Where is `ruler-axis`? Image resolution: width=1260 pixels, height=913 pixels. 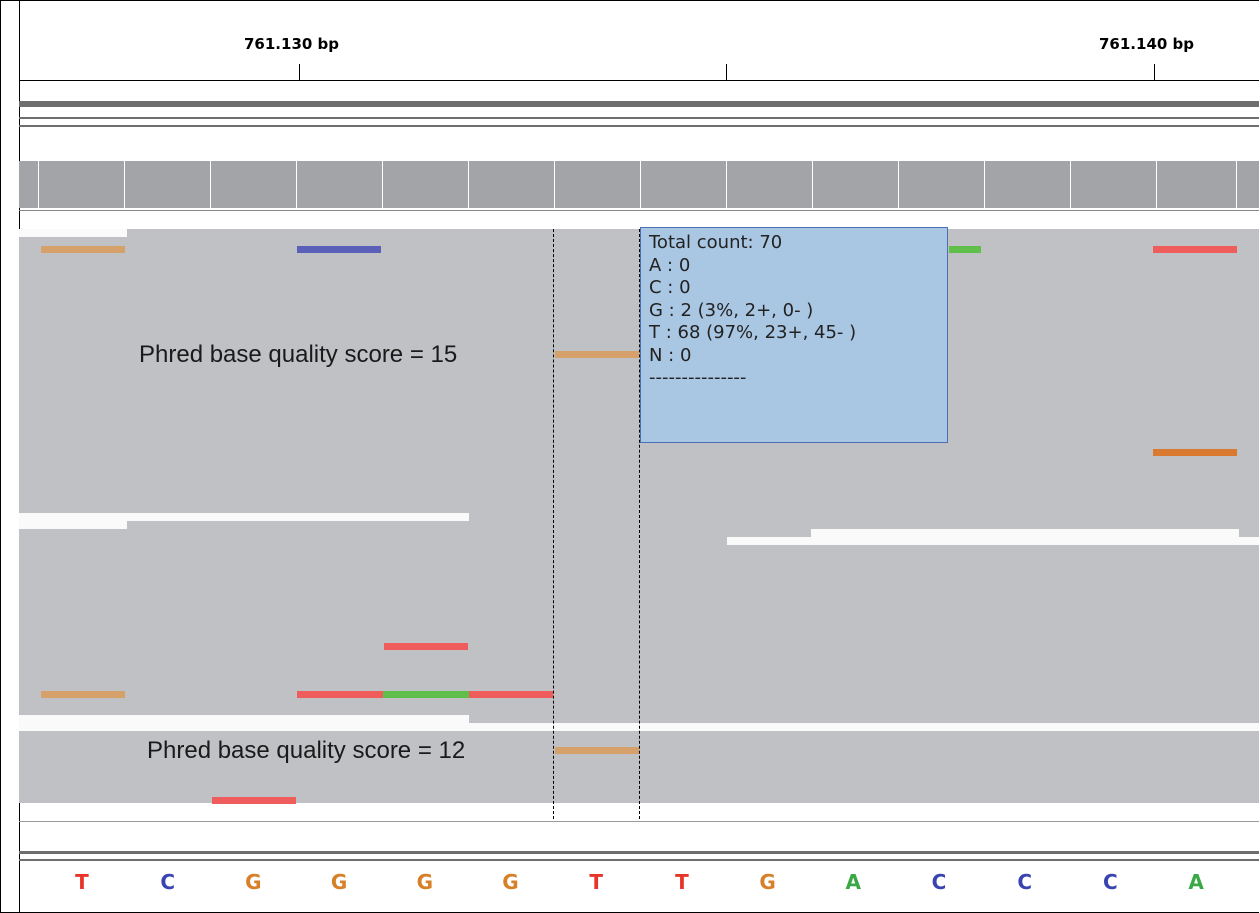
ruler-axis is located at coordinates (639, 80).